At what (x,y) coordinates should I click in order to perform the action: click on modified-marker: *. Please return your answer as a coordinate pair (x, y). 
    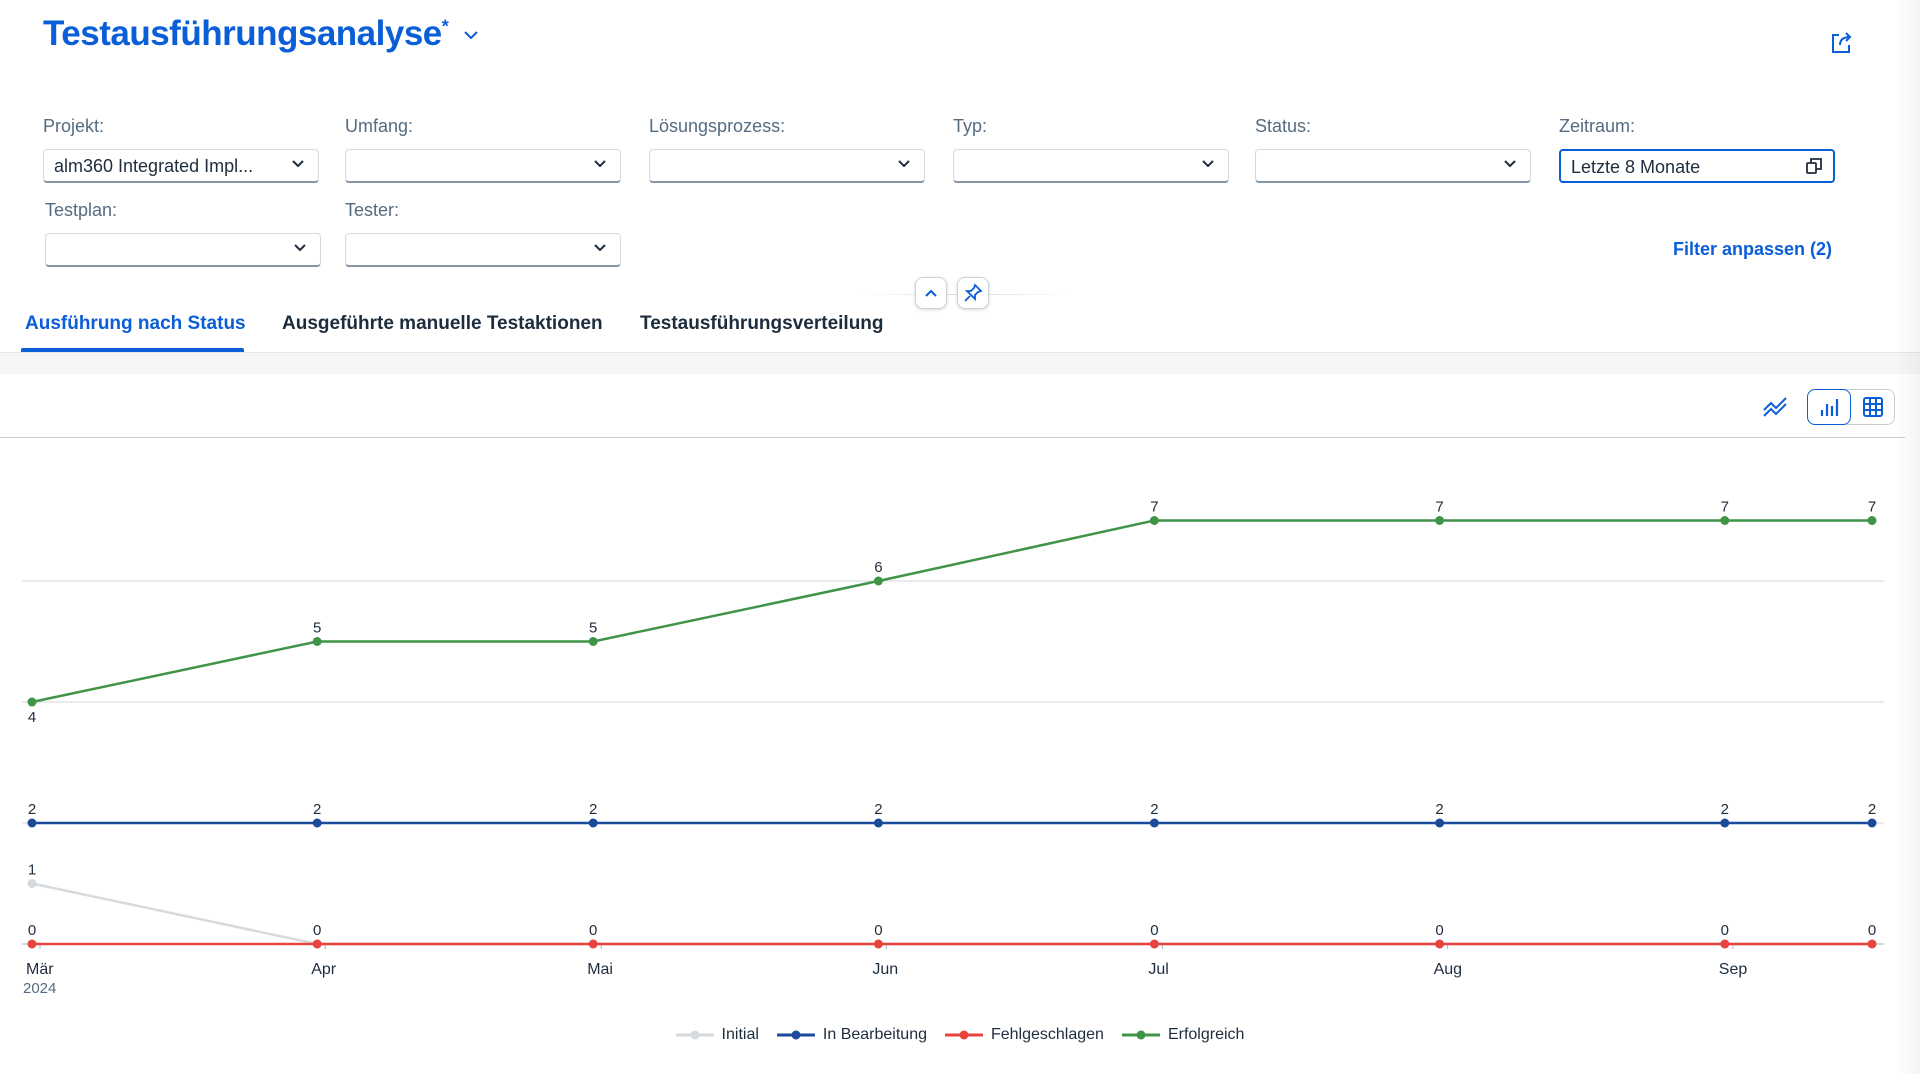
    Looking at the image, I should click on (445, 26).